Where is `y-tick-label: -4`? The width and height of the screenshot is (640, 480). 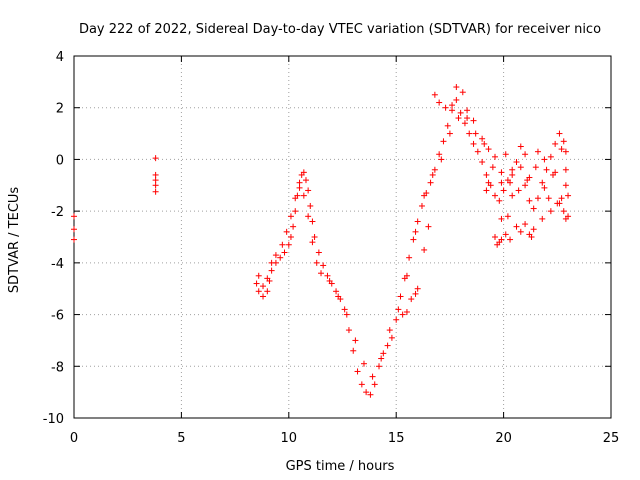 y-tick-label: -4 is located at coordinates (57, 264).